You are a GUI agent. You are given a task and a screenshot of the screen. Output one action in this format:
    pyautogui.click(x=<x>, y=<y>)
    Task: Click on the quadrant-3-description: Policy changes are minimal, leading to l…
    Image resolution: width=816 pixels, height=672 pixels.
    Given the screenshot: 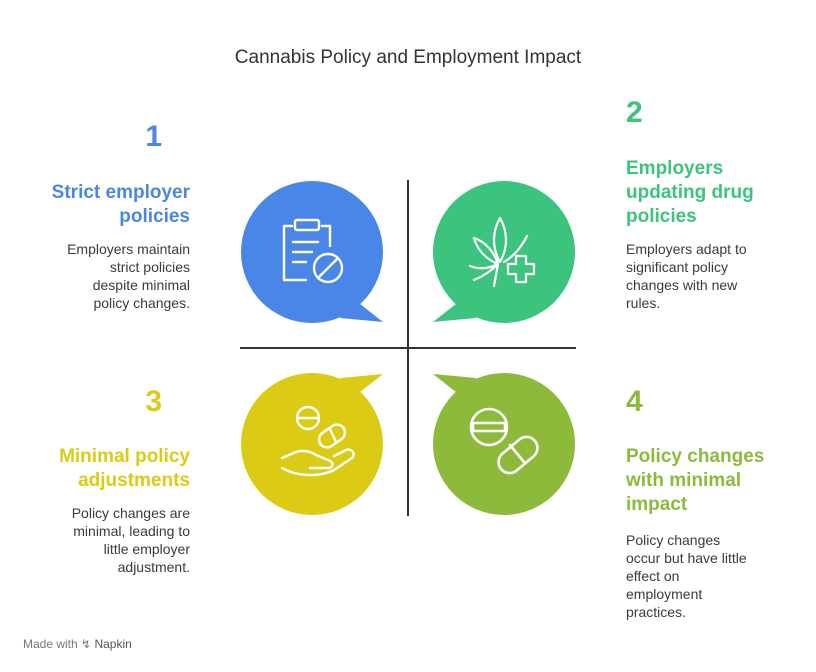 What is the action you would take?
    pyautogui.click(x=105, y=540)
    